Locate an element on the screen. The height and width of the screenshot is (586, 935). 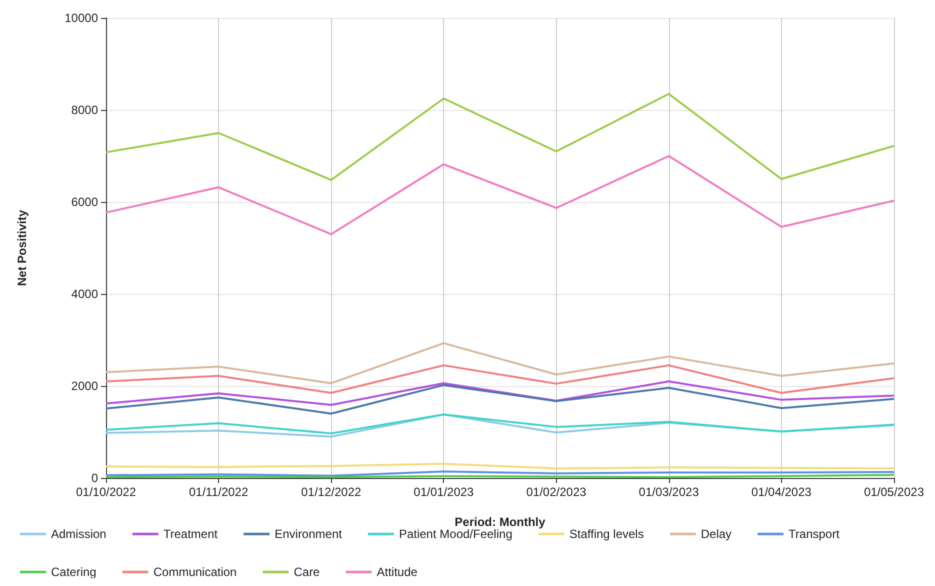
x-tick-label: 01/04/2023 is located at coordinates (781, 492).